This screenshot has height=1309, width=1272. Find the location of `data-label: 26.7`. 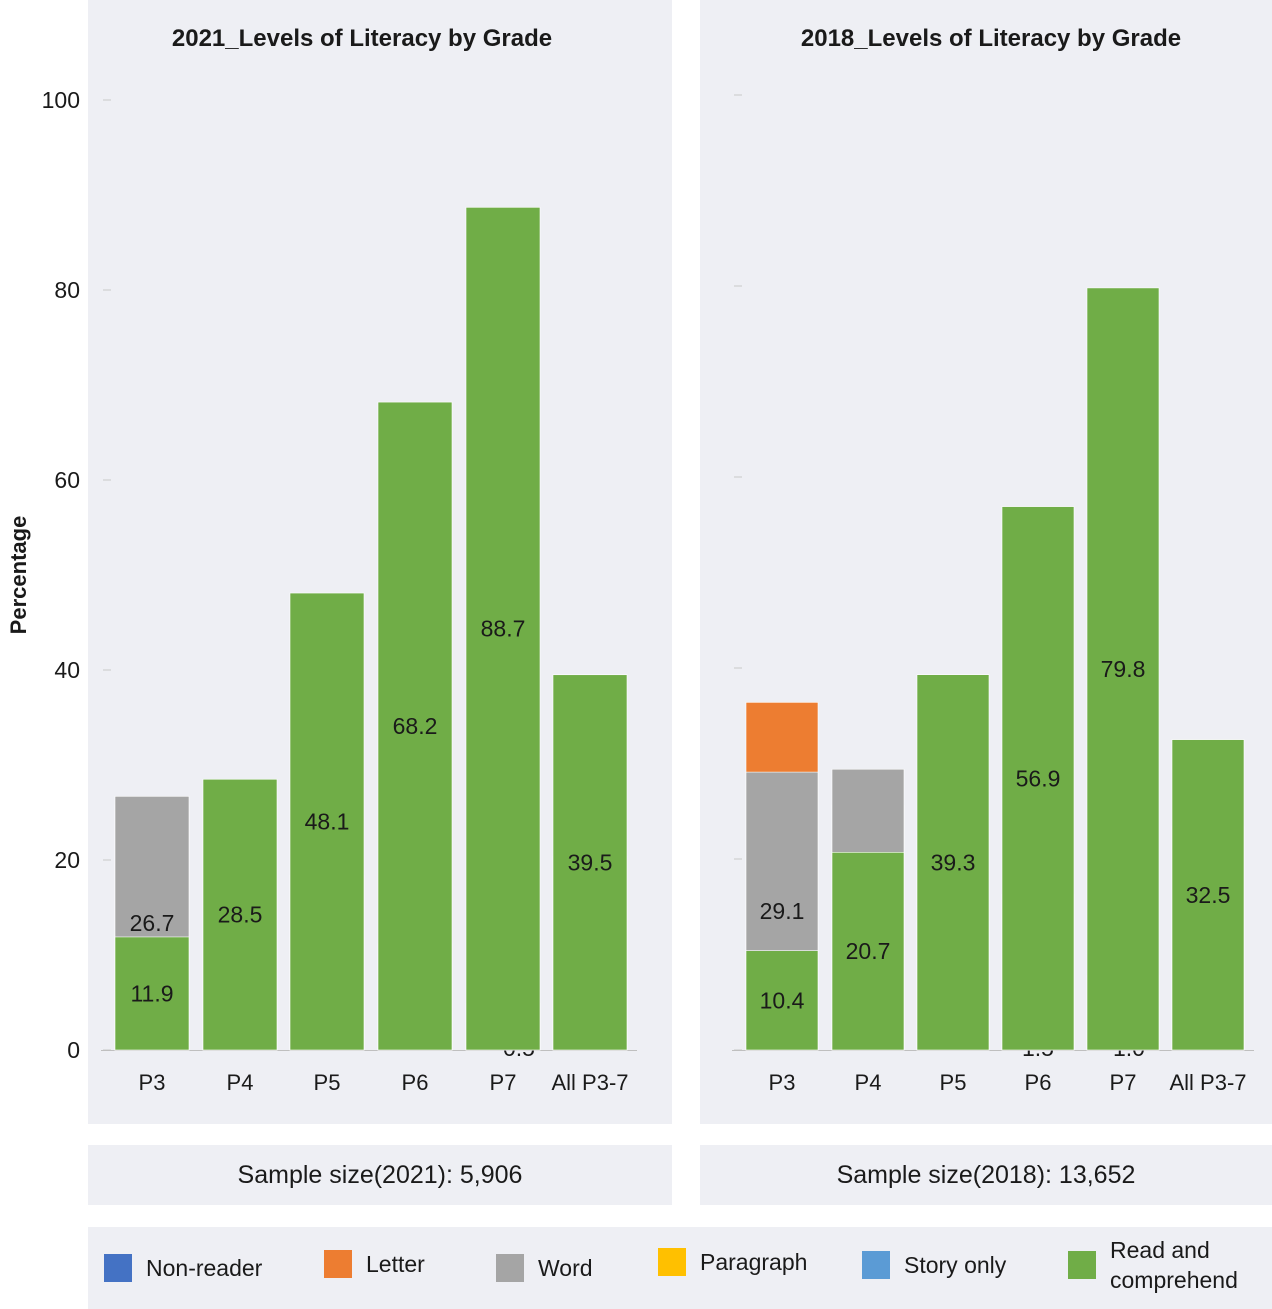

data-label: 26.7 is located at coordinates (152, 923).